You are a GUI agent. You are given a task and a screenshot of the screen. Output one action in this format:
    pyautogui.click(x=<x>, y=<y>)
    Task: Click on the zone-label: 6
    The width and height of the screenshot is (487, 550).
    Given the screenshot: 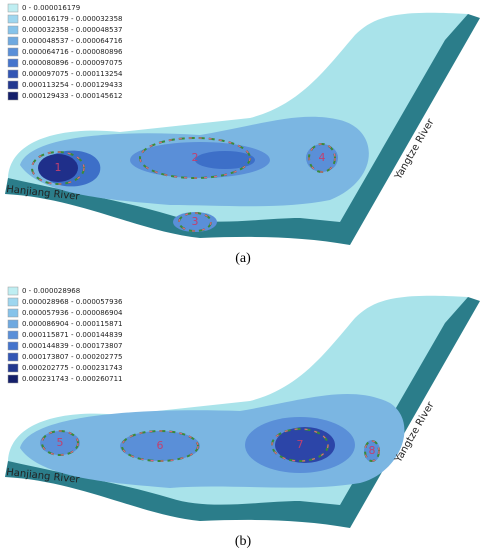 What is the action you would take?
    pyautogui.click(x=160, y=445)
    